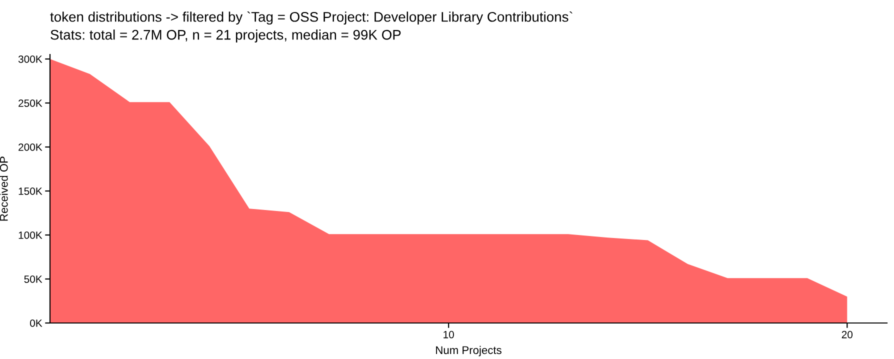  Describe the element at coordinates (469, 351) in the screenshot. I see `x-axis-title: Num Projects` at that location.